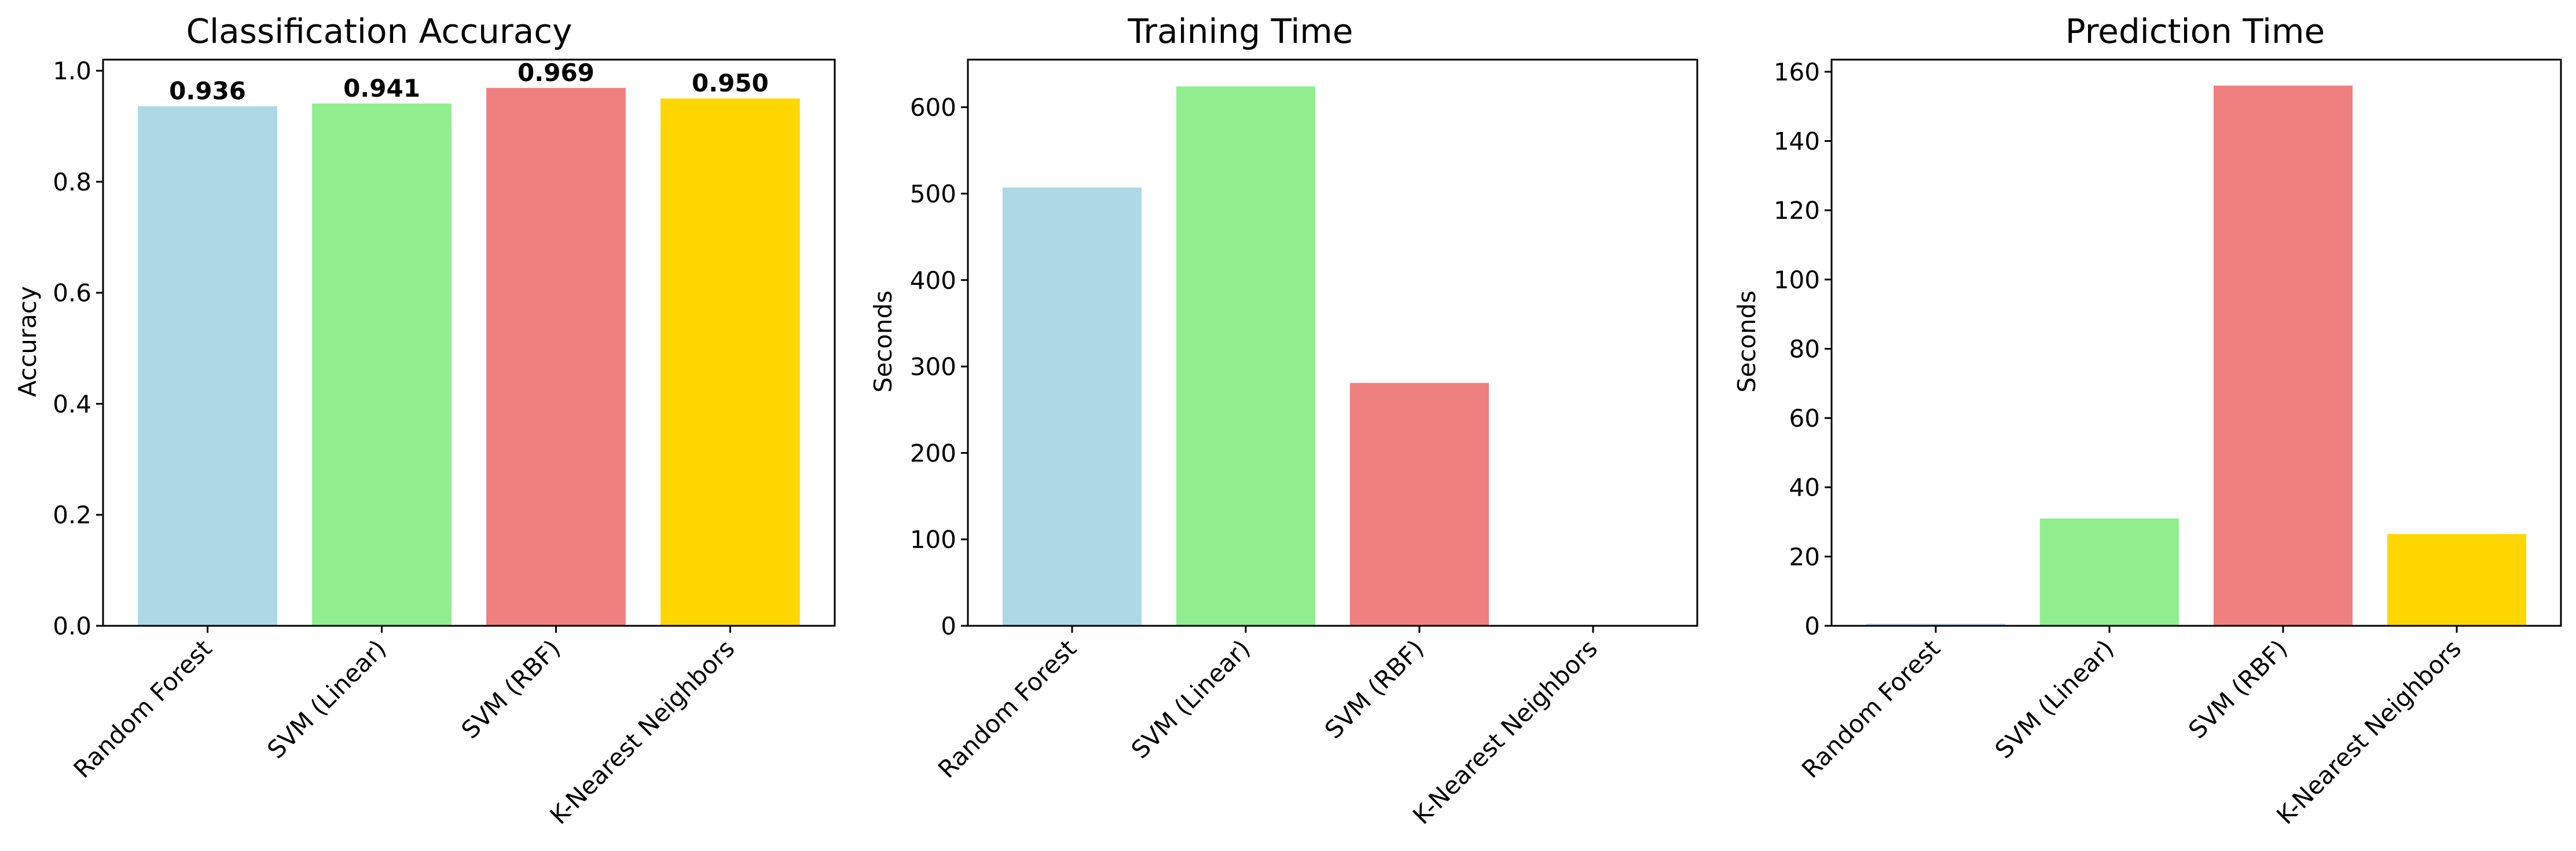 Image resolution: width=2576 pixels, height=851 pixels. I want to click on y-tick-label: 400, so click(933, 280).